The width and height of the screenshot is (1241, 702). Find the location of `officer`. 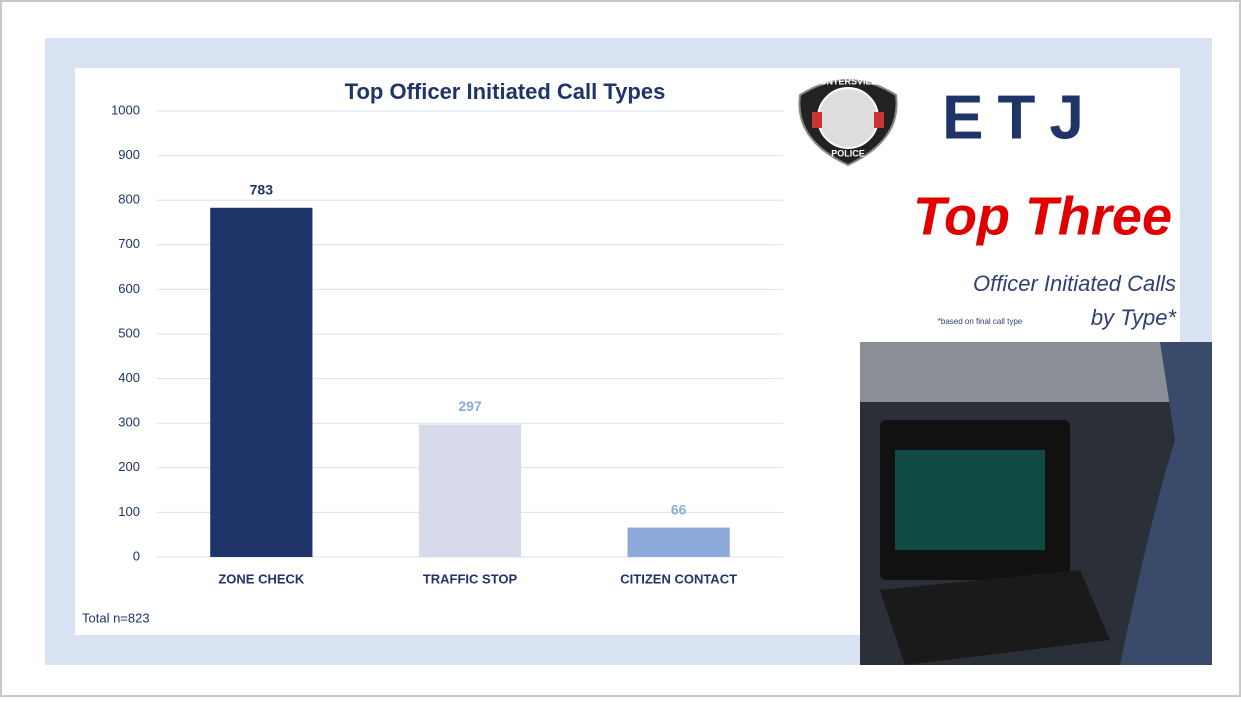

officer is located at coordinates (1166, 503).